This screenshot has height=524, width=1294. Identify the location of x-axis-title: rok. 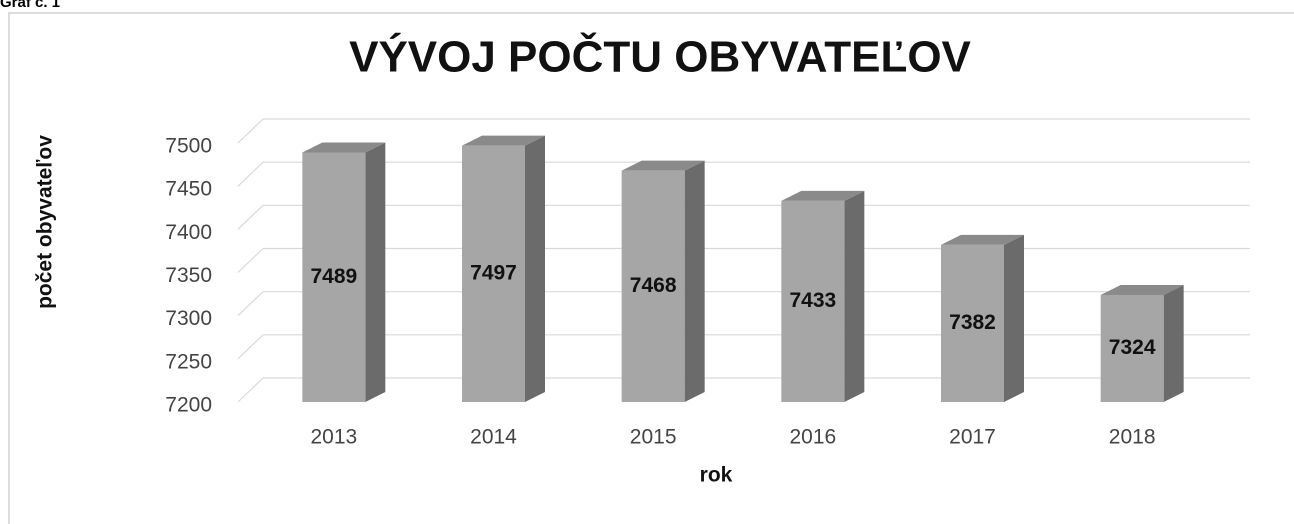
(716, 475).